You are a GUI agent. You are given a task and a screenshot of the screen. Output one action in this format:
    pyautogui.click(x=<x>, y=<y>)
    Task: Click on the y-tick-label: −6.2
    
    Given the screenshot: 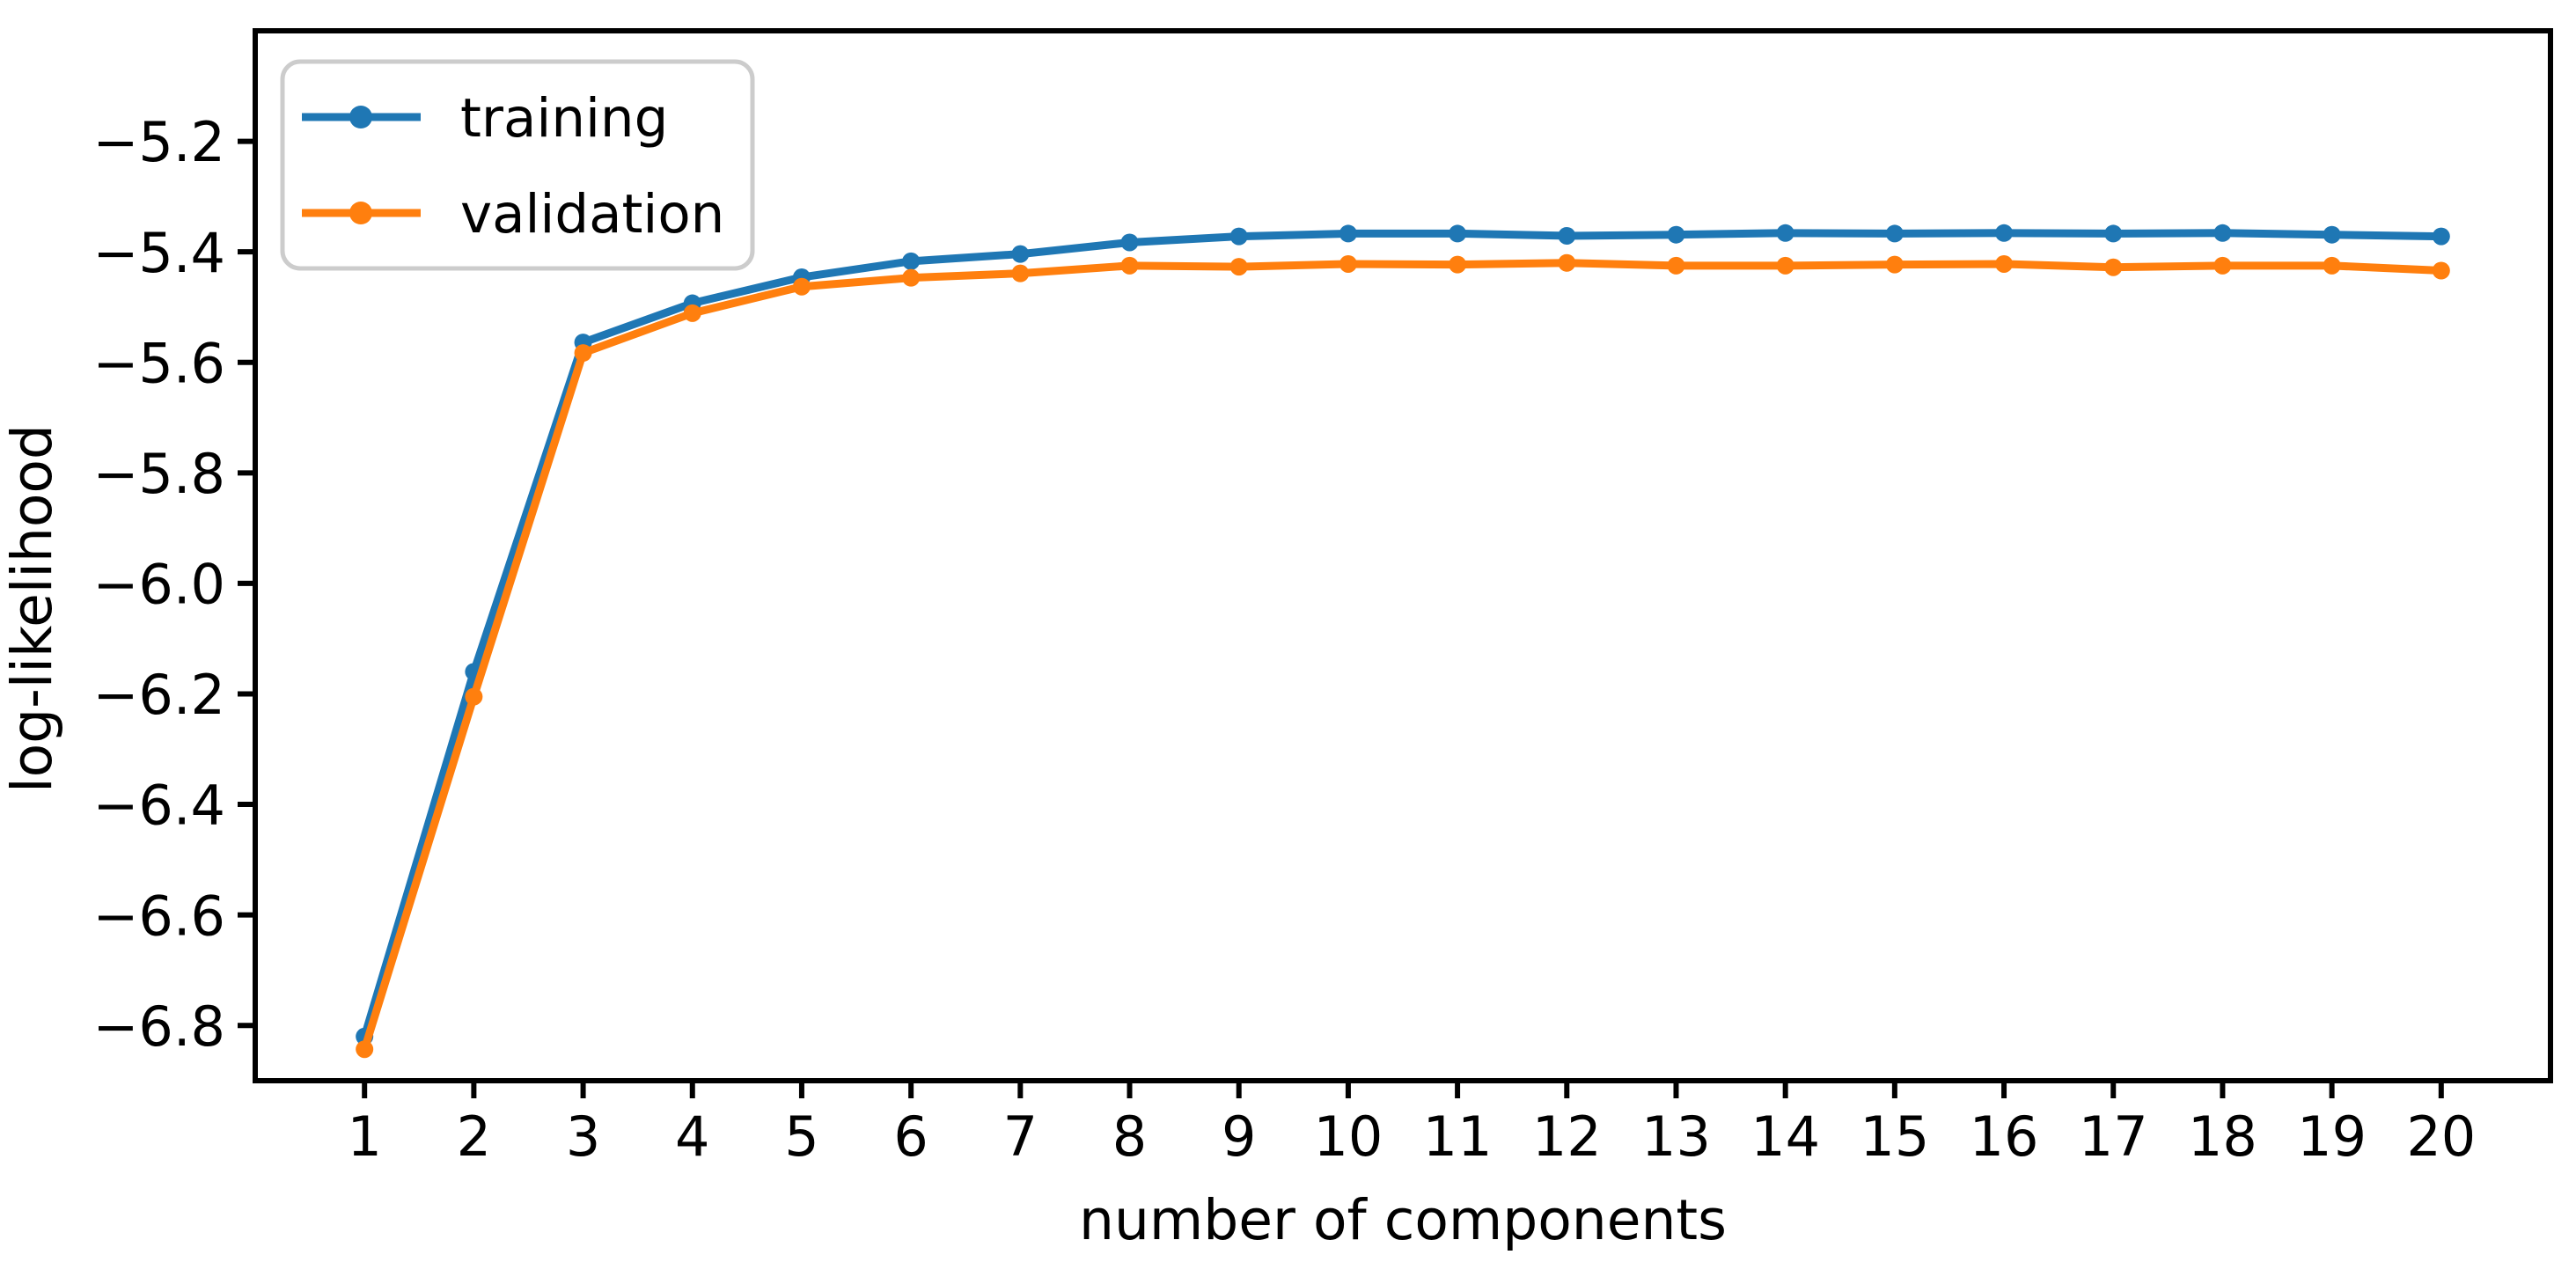 What is the action you would take?
    pyautogui.click(x=158, y=695)
    